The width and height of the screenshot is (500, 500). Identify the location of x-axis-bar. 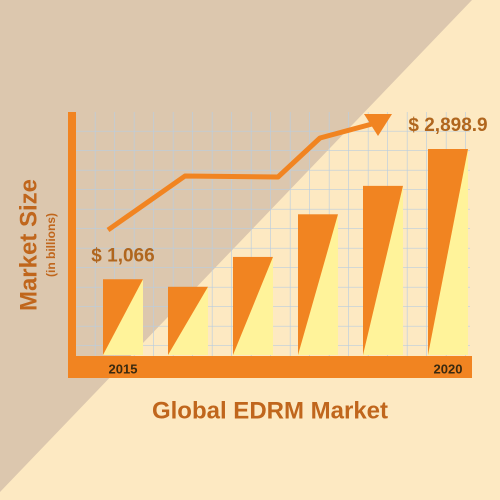
(270, 367).